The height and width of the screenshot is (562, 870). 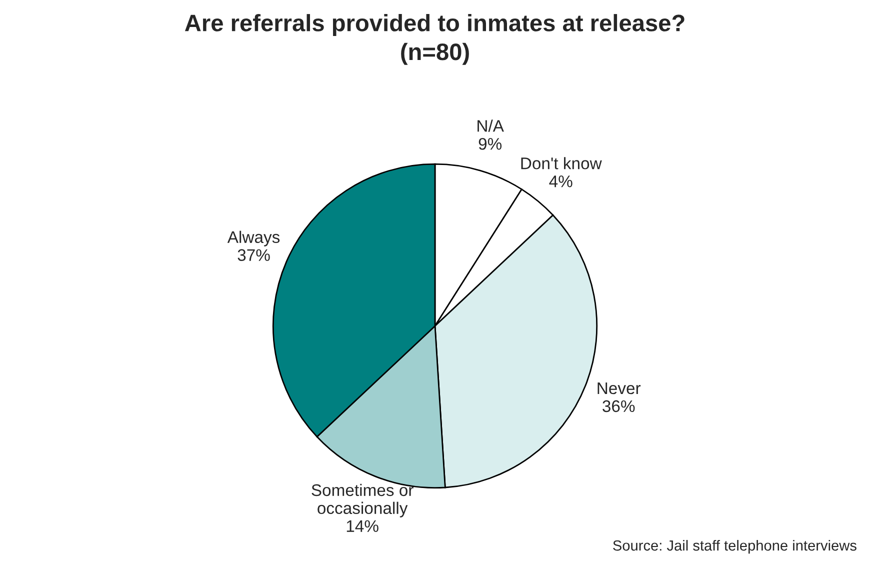 What do you see at coordinates (618, 406) in the screenshot?
I see `data-label: 36%` at bounding box center [618, 406].